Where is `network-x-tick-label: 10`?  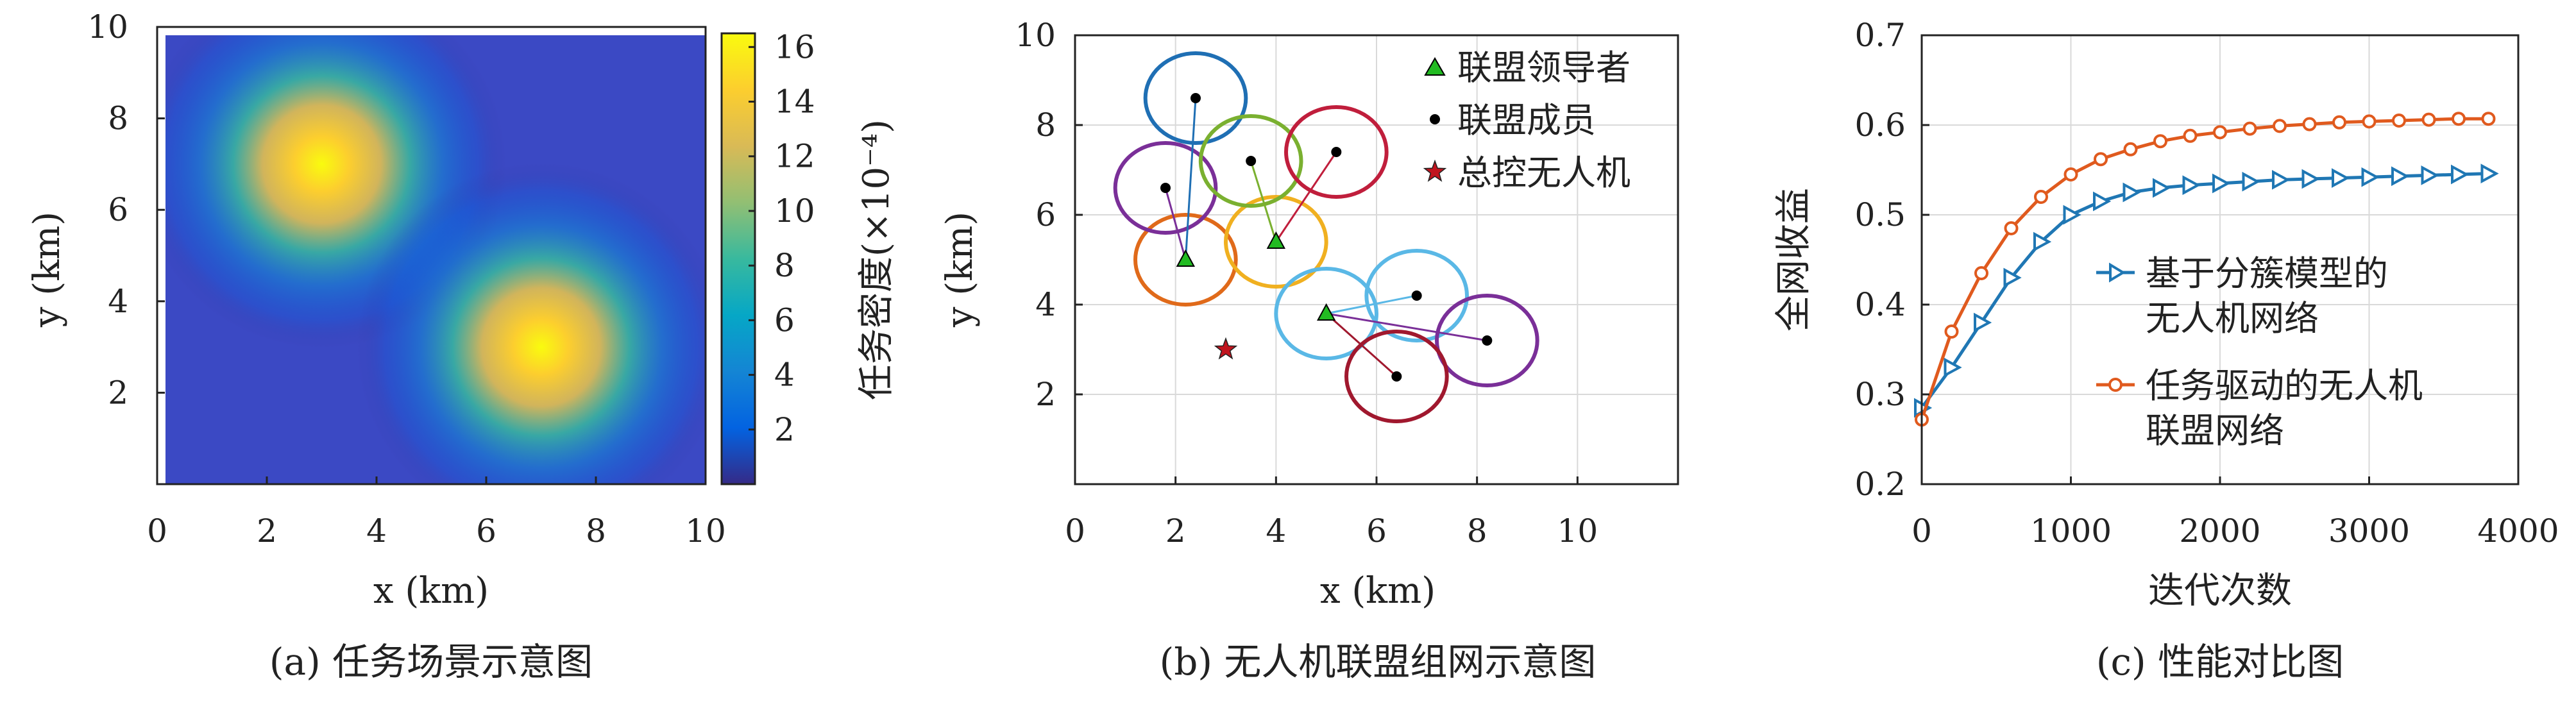
network-x-tick-label: 10 is located at coordinates (1577, 531).